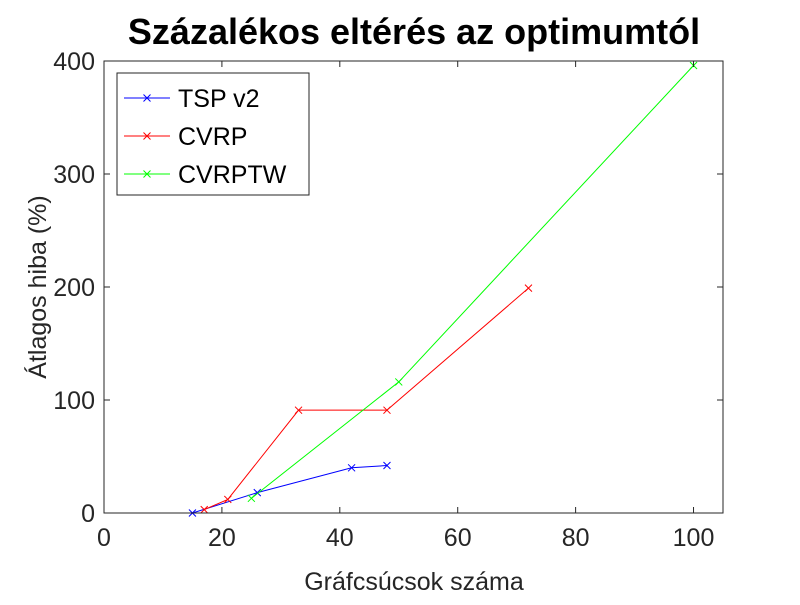 The image size is (800, 605). What do you see at coordinates (74, 175) in the screenshot?
I see `y-tick-label: 300` at bounding box center [74, 175].